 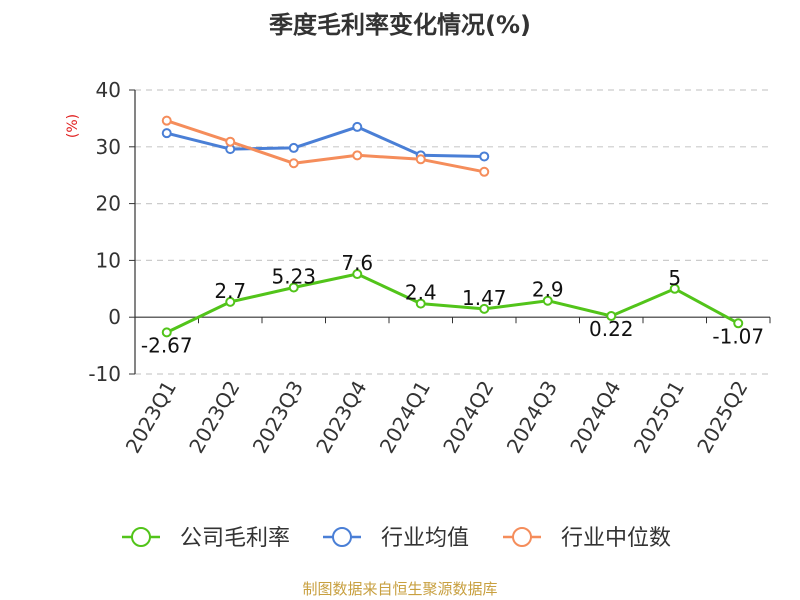 What do you see at coordinates (104, 374) in the screenshot?
I see `y-tick-label: -10` at bounding box center [104, 374].